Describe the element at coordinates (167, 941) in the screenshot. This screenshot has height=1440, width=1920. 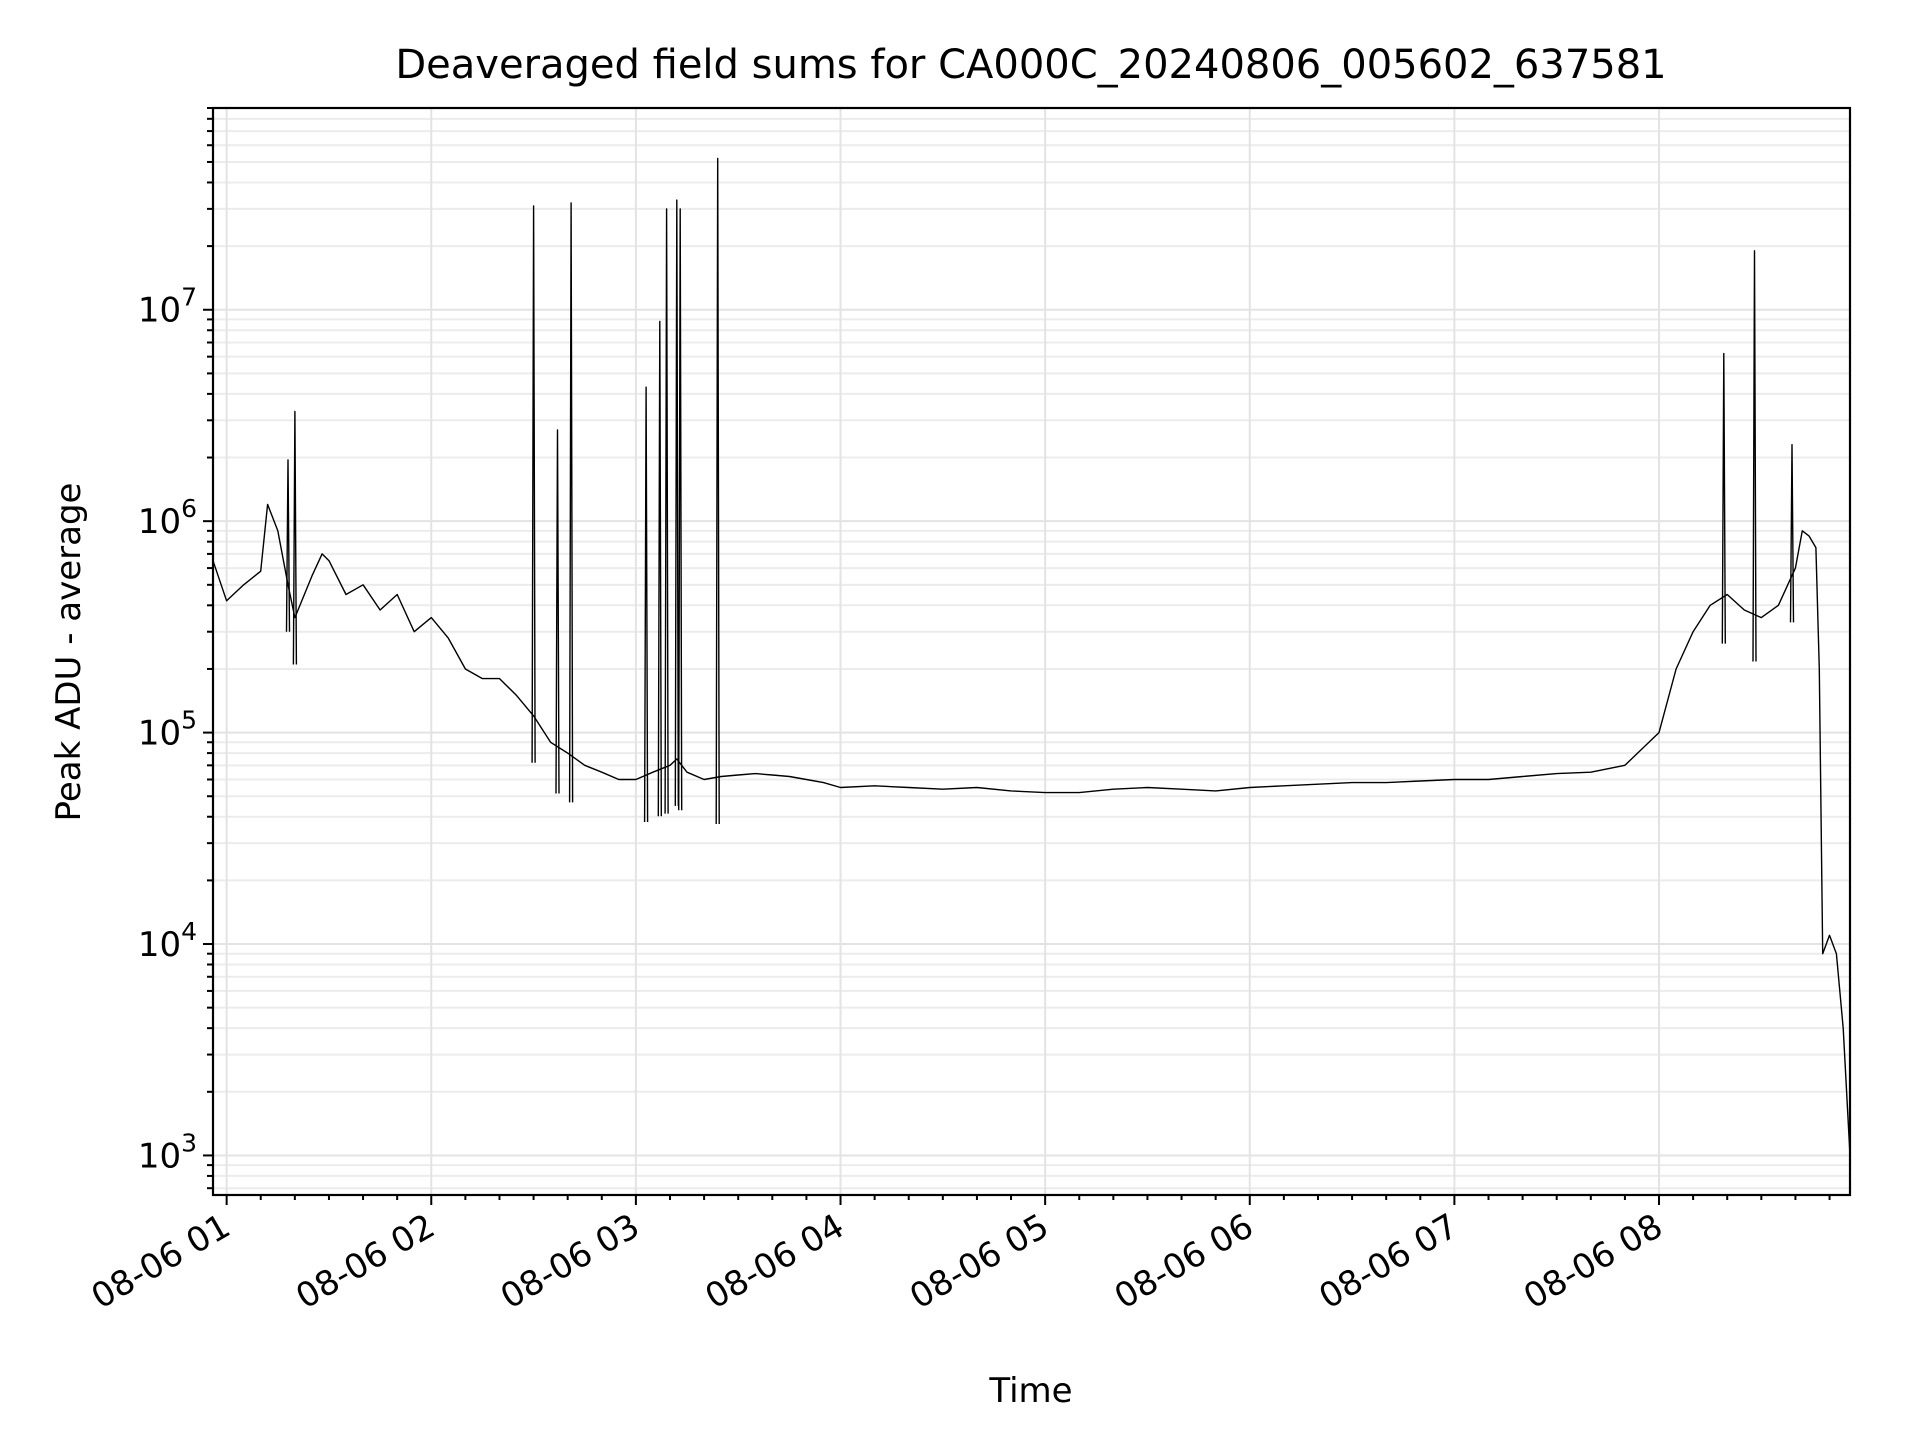
I see `y-tick-label: 10⁴` at that location.